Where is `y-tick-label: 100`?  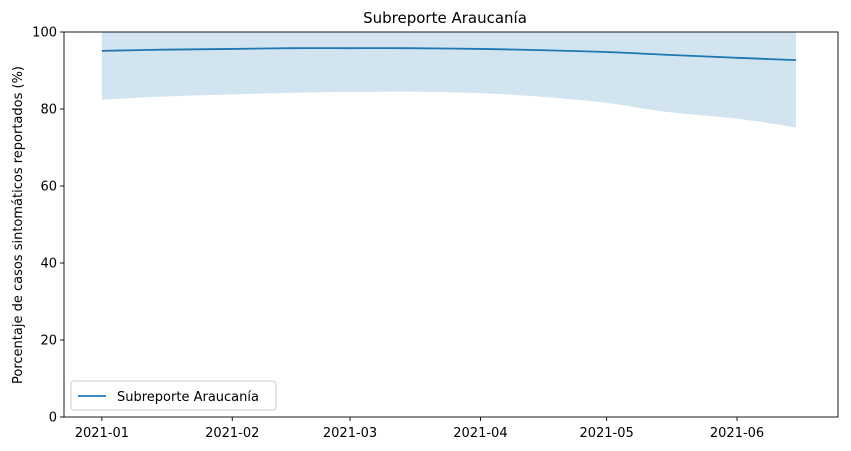 y-tick-label: 100 is located at coordinates (44, 33).